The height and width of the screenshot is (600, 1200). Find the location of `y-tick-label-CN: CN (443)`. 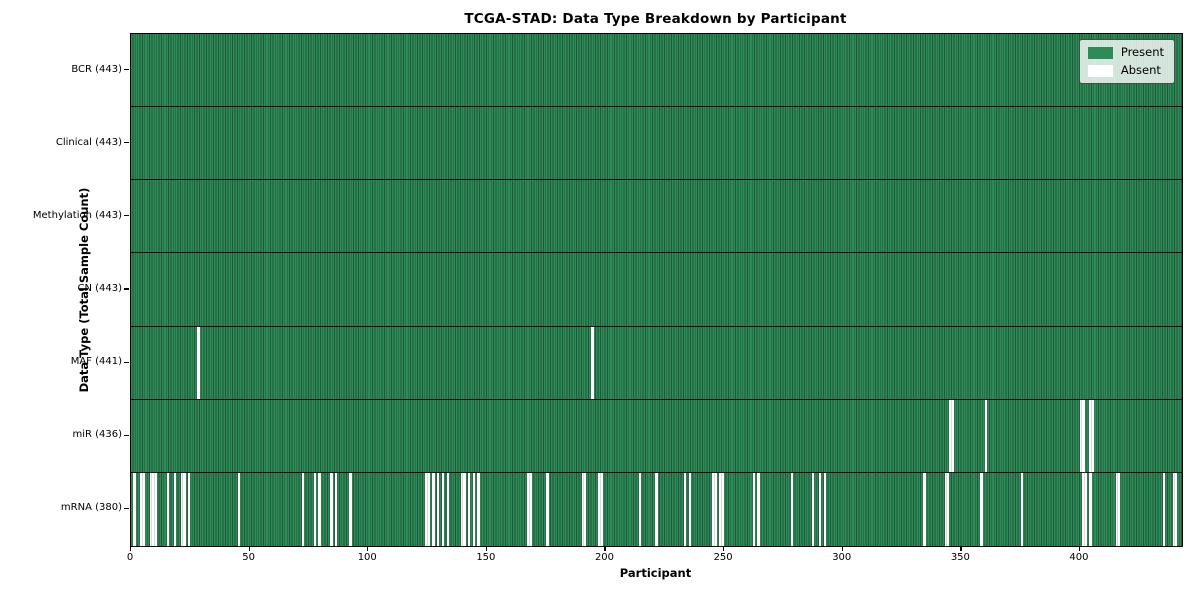

y-tick-label-CN: CN (443) is located at coordinates (99, 288).